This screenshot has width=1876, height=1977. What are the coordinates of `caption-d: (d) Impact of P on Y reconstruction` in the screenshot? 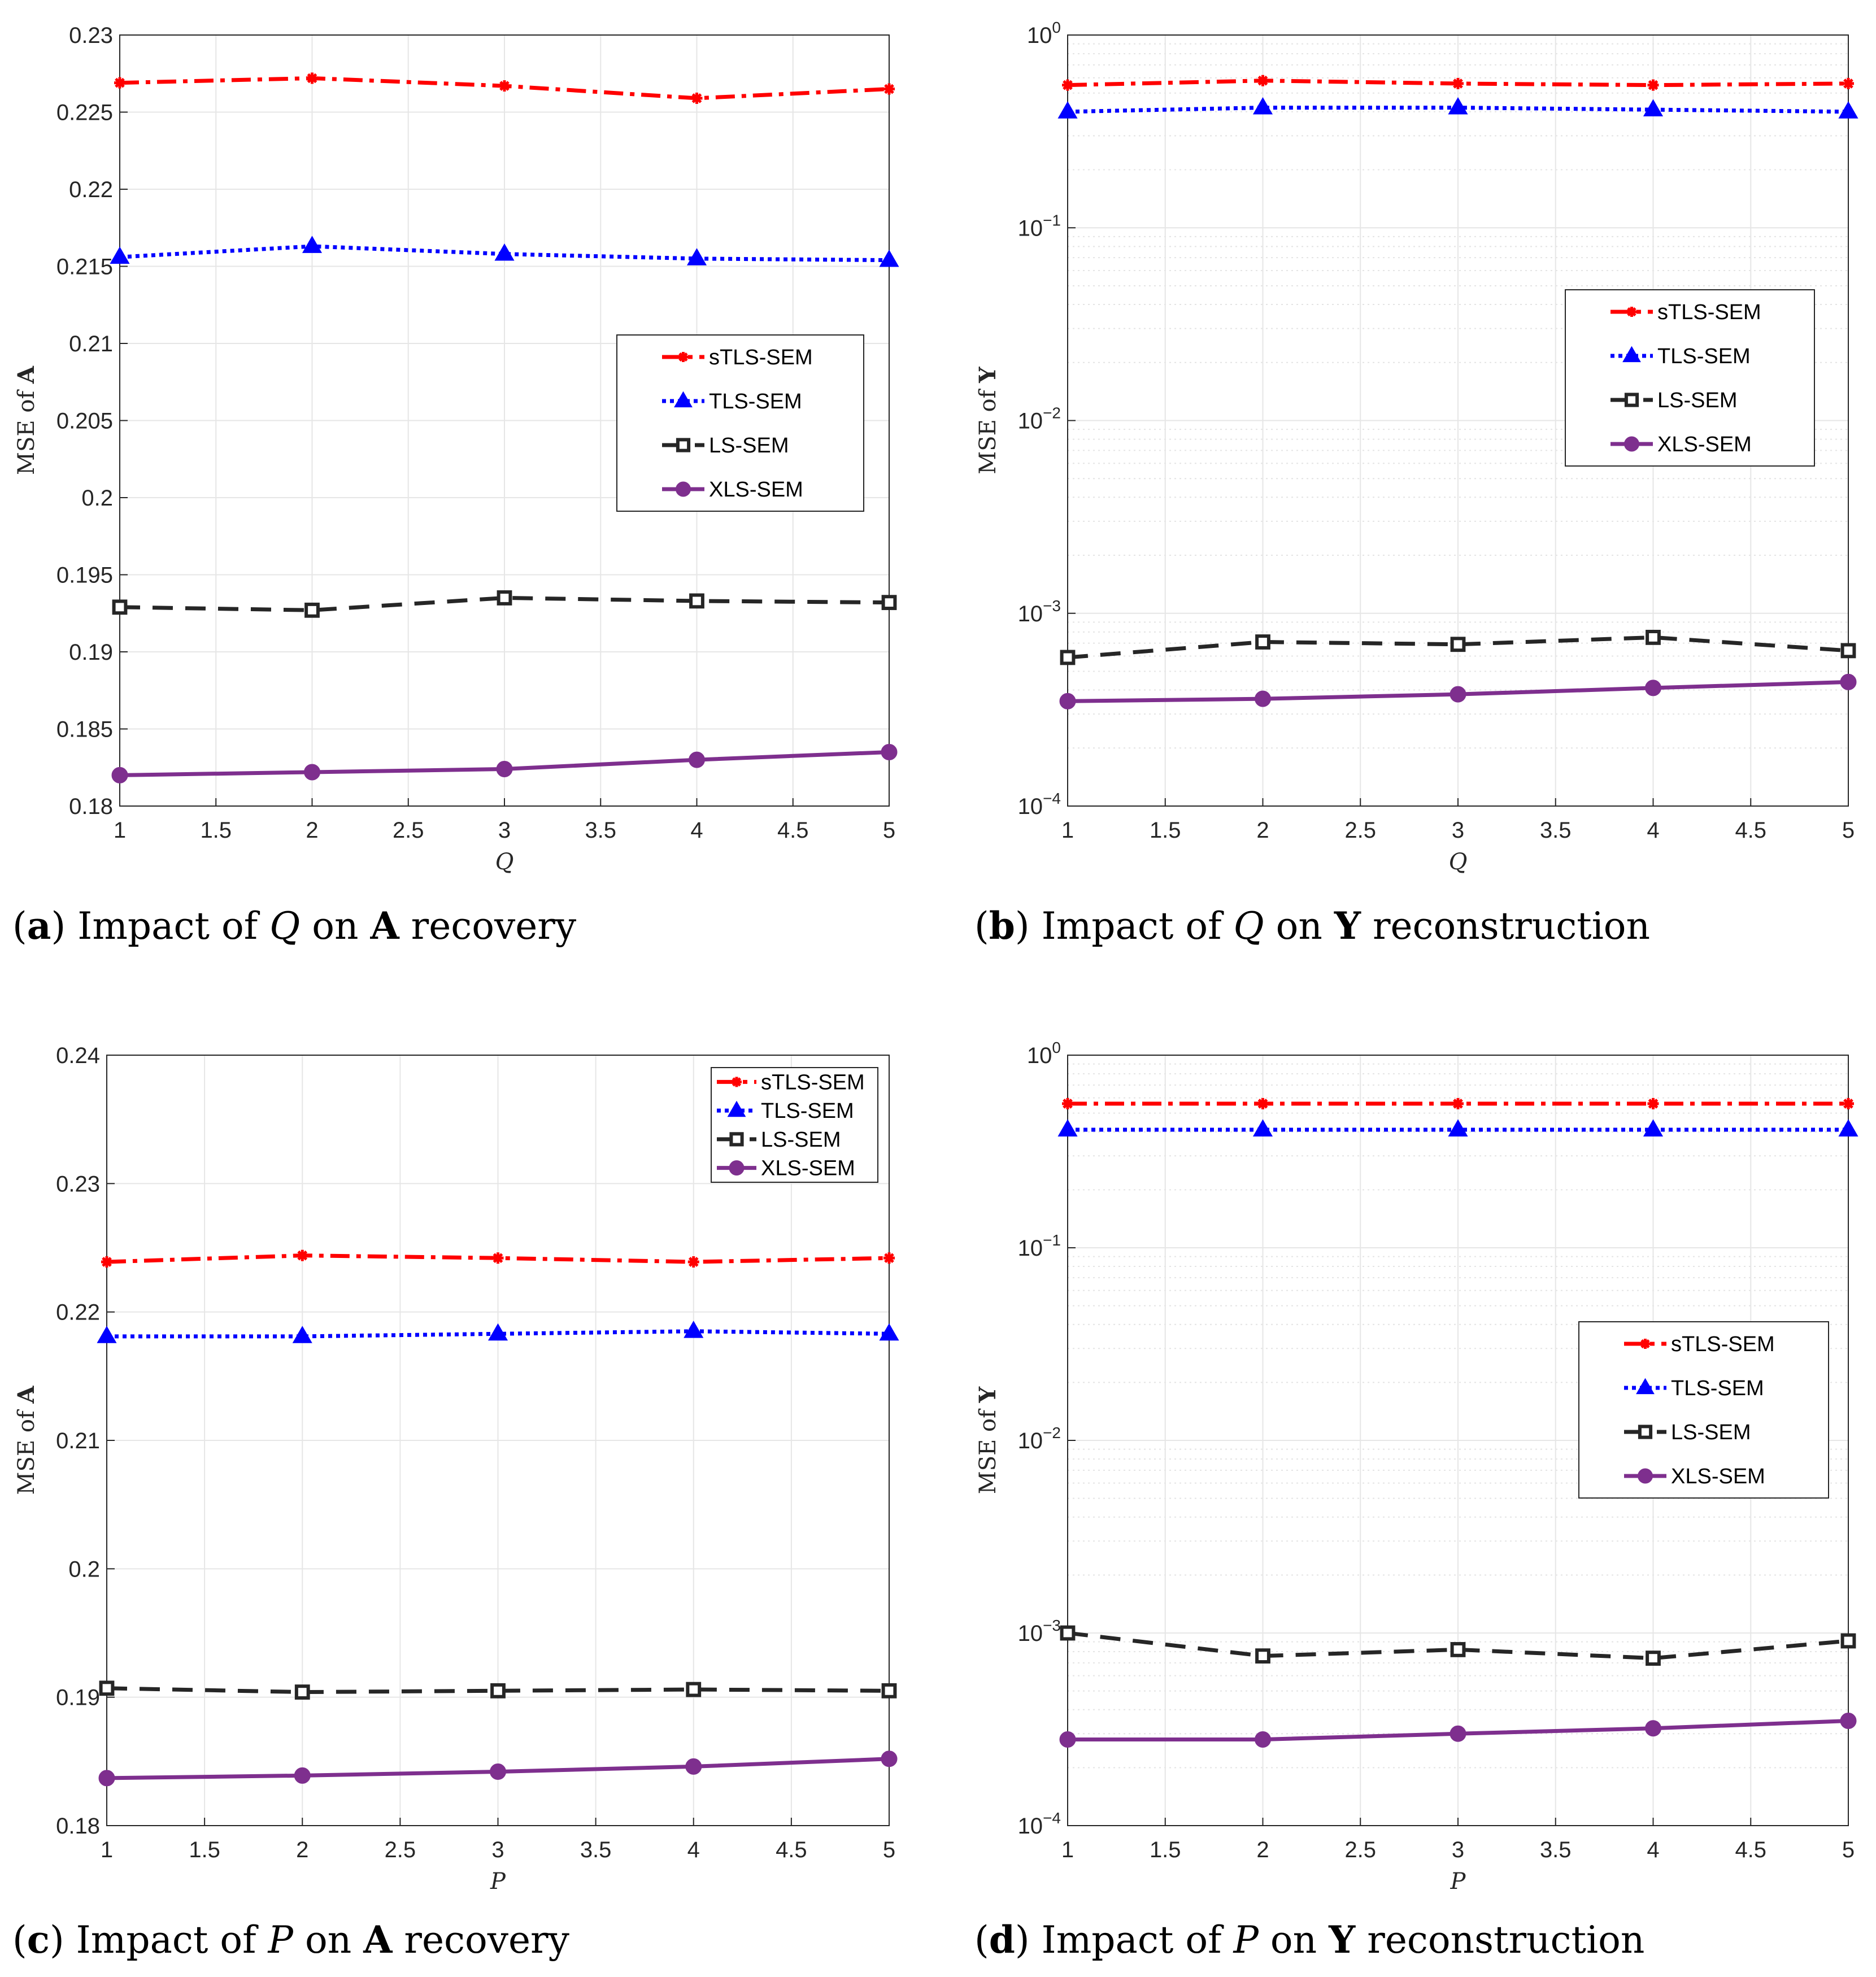 It's located at (1309, 1940).